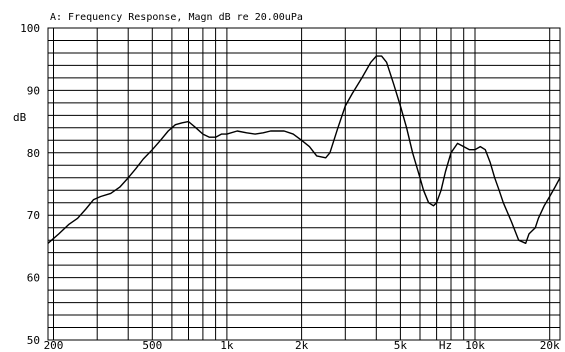 The width and height of the screenshot is (565, 352). I want to click on x-tick-label: 10k, so click(475, 345).